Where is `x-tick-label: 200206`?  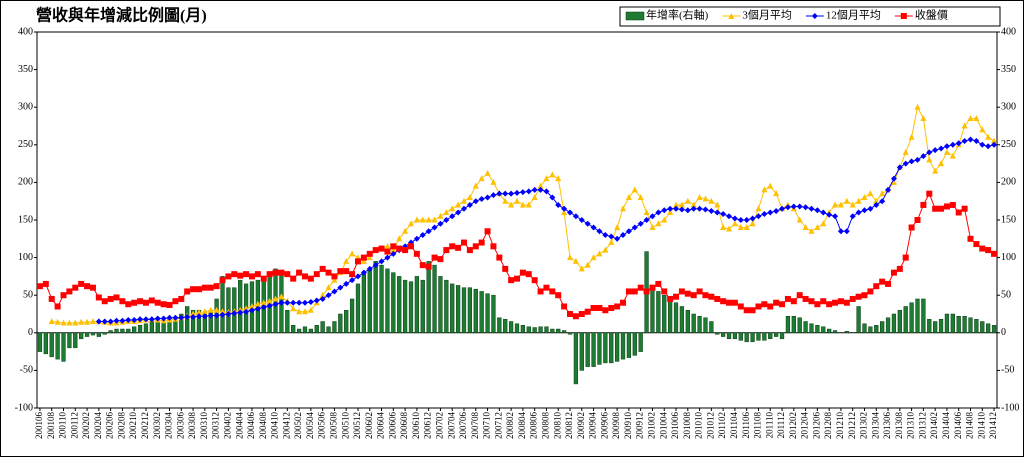
x-tick-label: 200206 is located at coordinates (110, 426).